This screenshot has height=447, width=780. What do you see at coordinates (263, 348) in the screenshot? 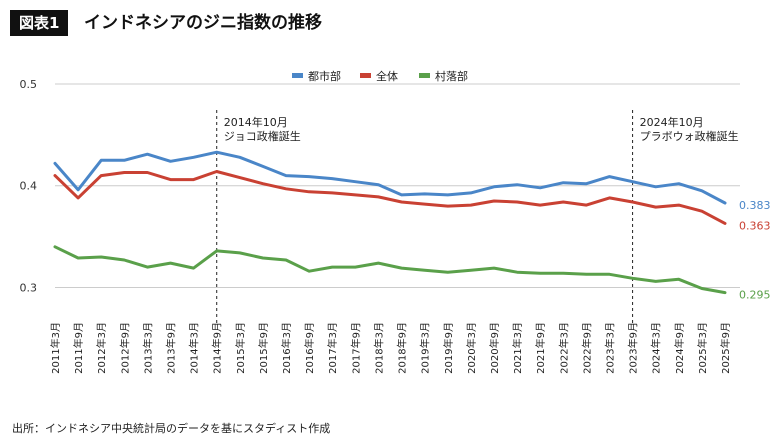
I see `x-tick-label: 2015年9月` at bounding box center [263, 348].